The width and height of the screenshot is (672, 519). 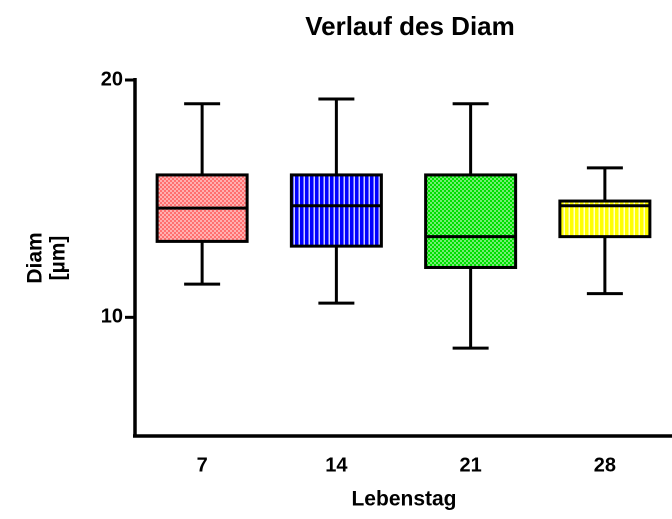 I want to click on x-tick-label: 21, so click(x=471, y=465).